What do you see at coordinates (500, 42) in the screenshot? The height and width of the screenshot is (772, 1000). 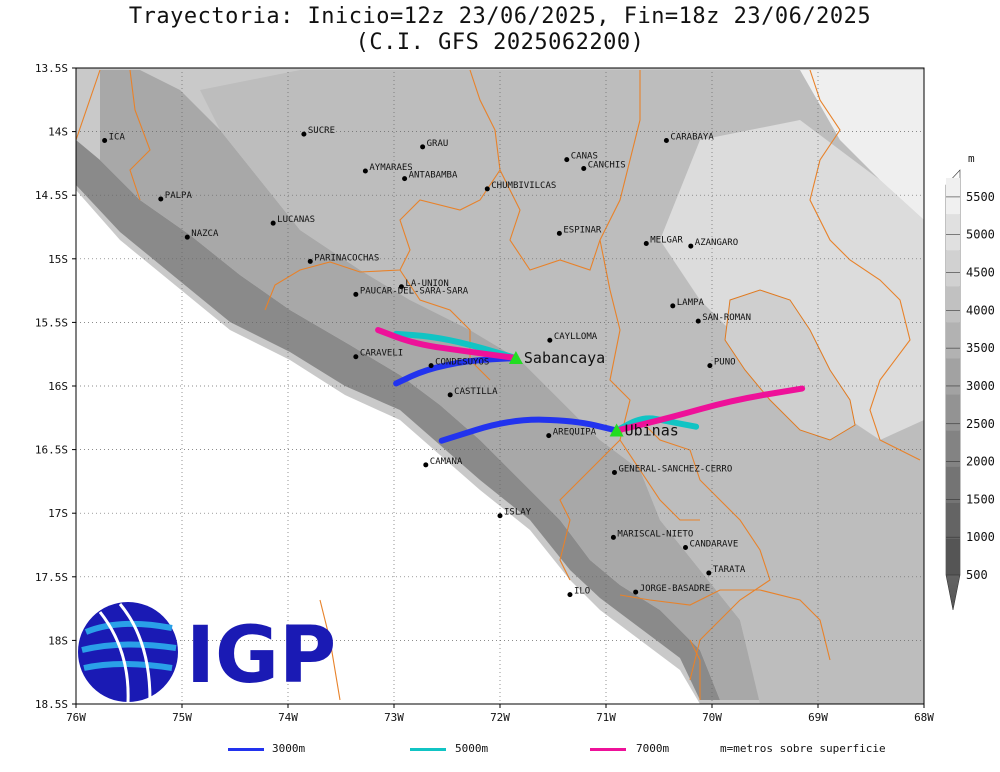 I see `map-title-line2: (C.I. GFS 2025062200)` at bounding box center [500, 42].